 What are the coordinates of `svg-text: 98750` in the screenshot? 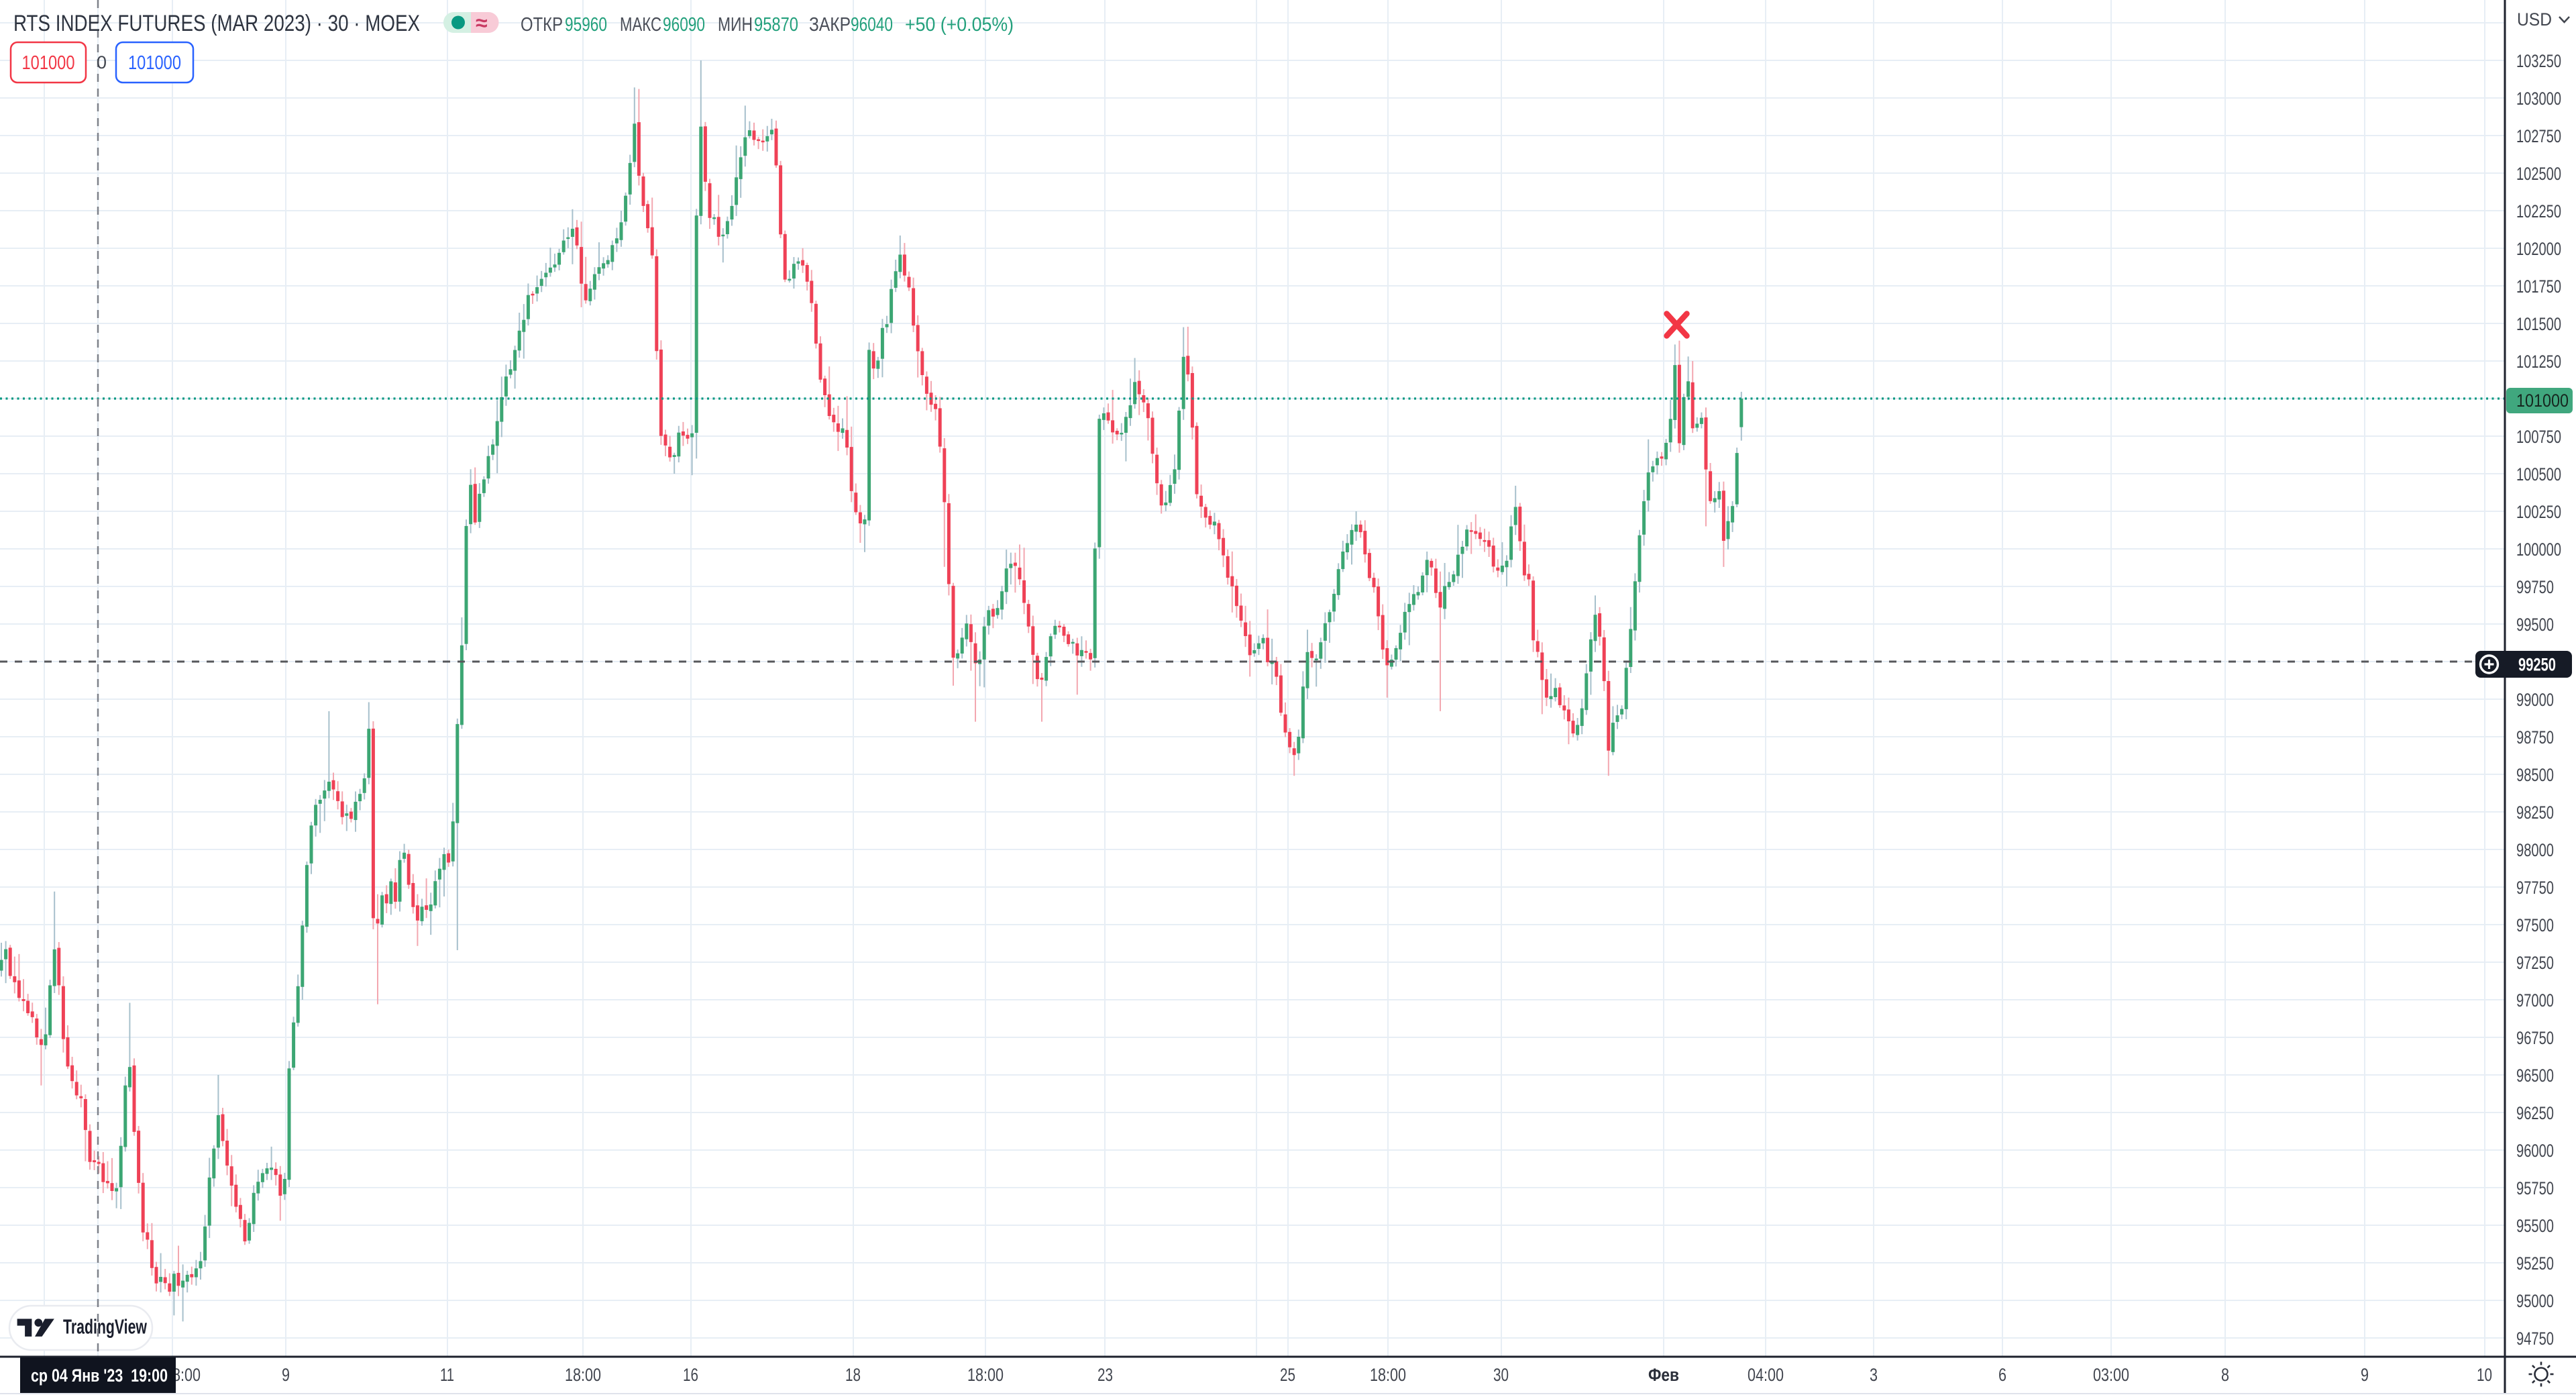 It's located at (2535, 737).